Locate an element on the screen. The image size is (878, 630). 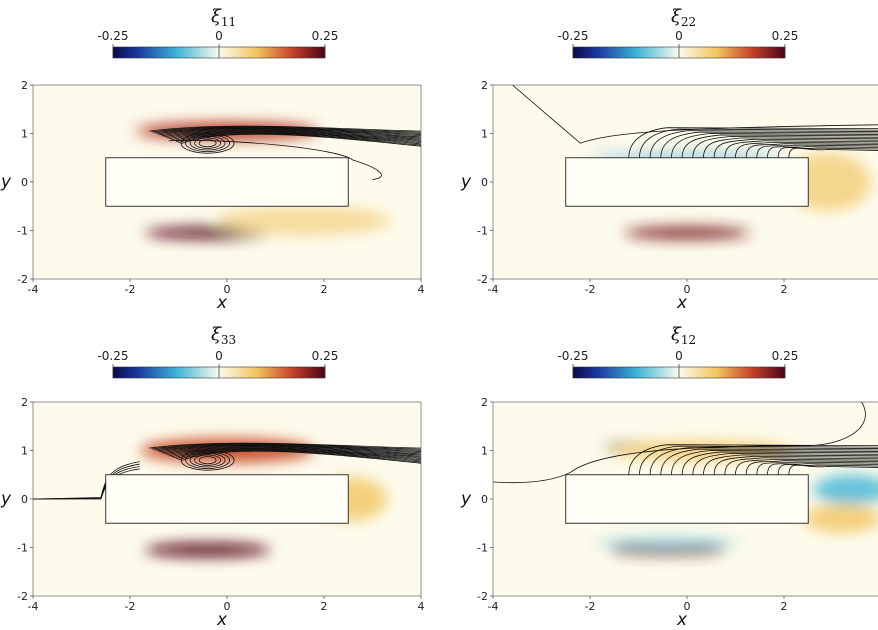
panel-title: ξ11 is located at coordinates (223, 17).